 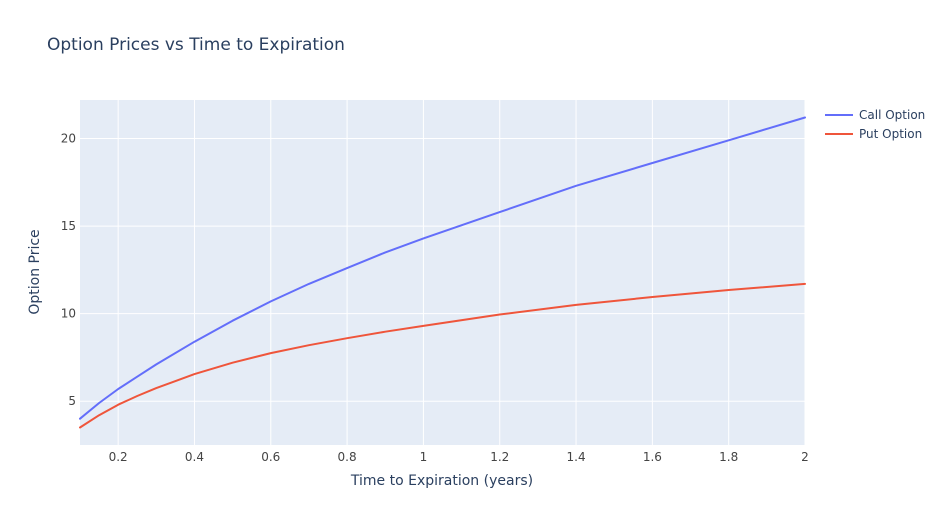 I want to click on y-tick-label: 20, so click(x=68, y=139).